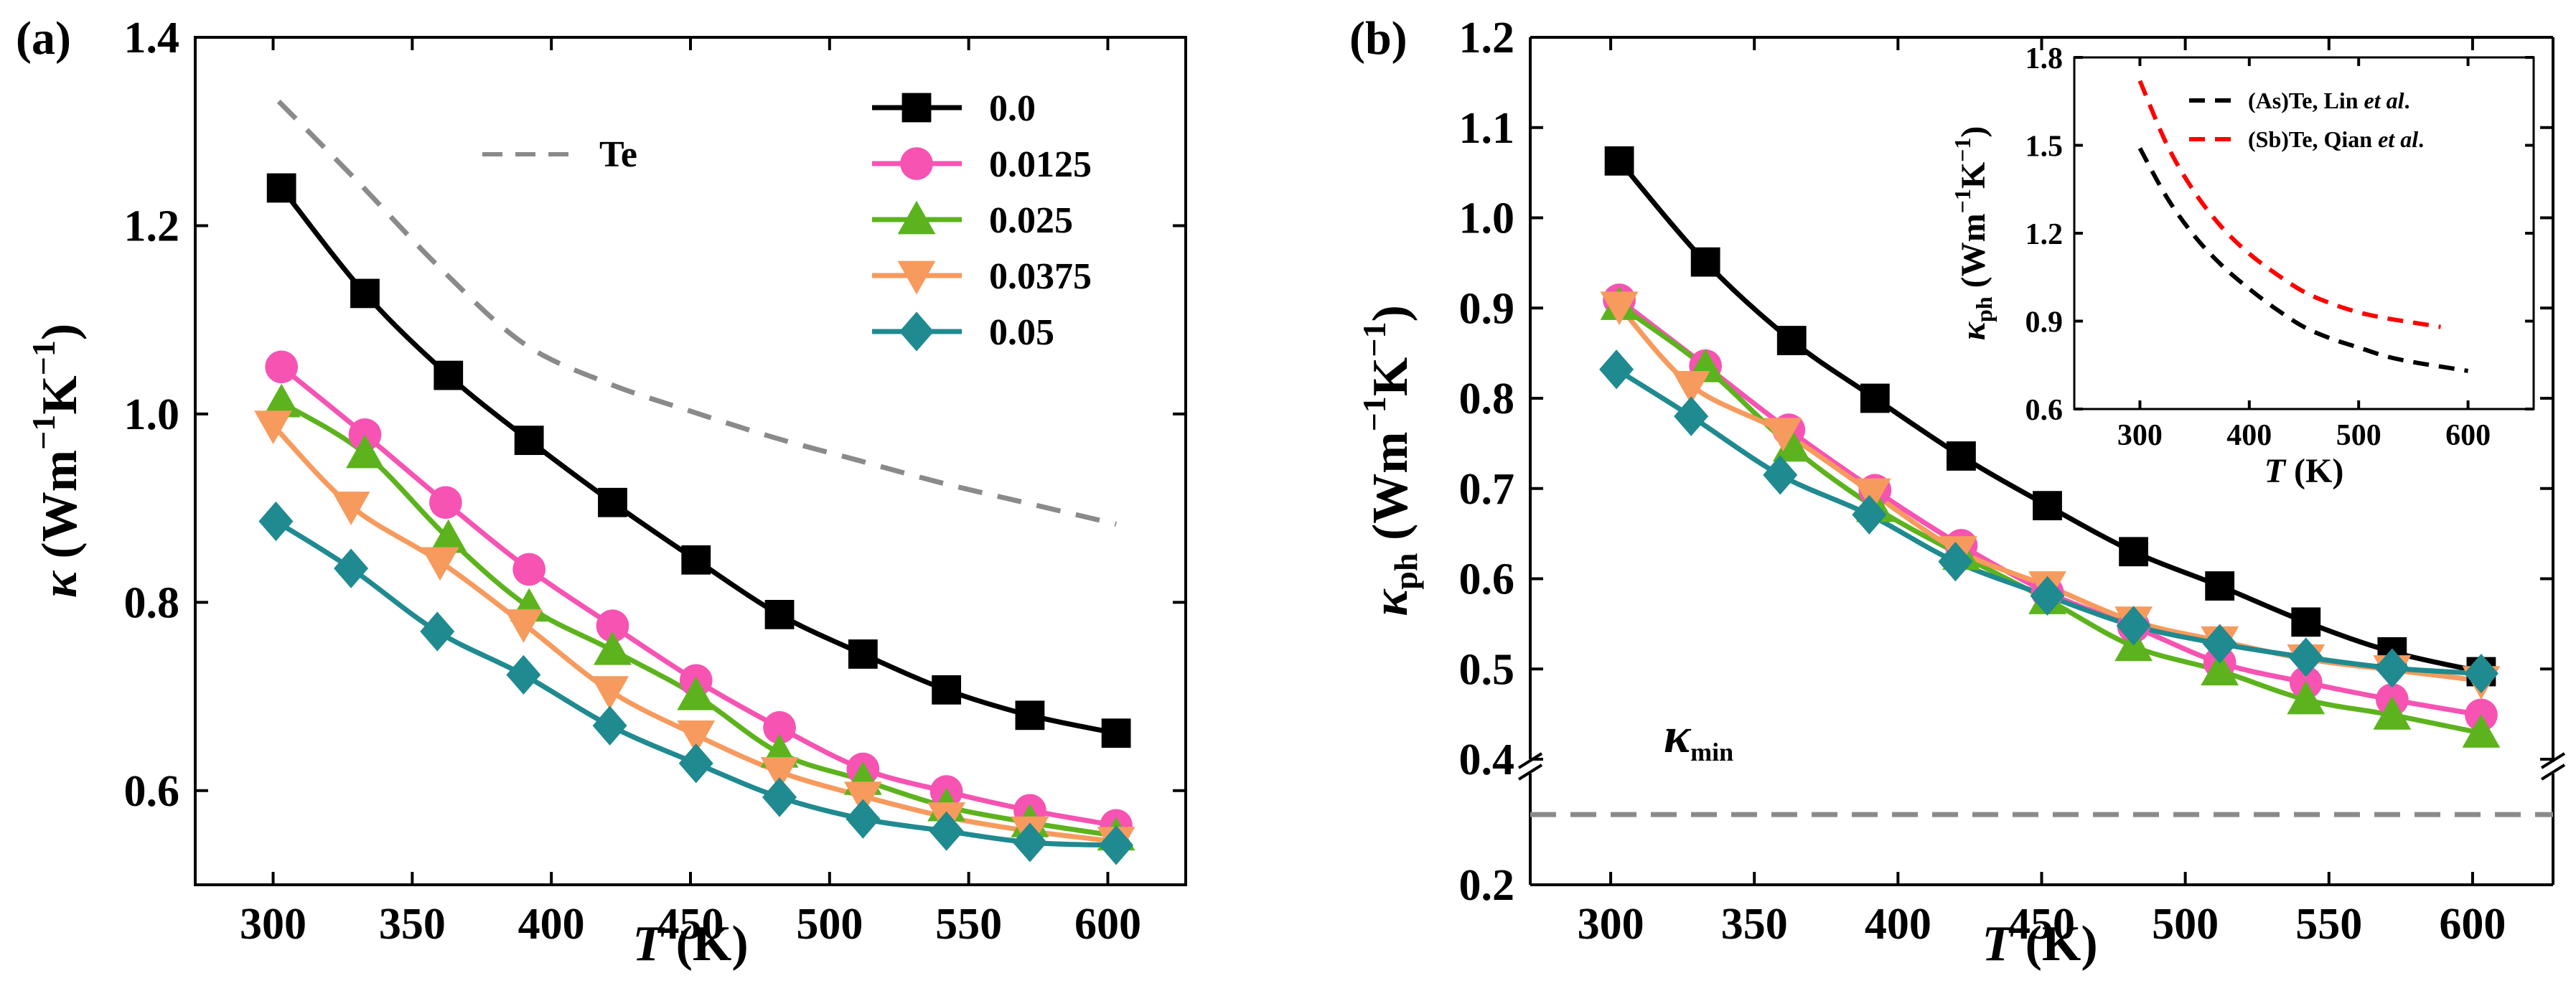 The height and width of the screenshot is (991, 2576). I want to click on legend-items: 0.0 0.0125 0.025 0.0375 0.05, so click(982, 221).